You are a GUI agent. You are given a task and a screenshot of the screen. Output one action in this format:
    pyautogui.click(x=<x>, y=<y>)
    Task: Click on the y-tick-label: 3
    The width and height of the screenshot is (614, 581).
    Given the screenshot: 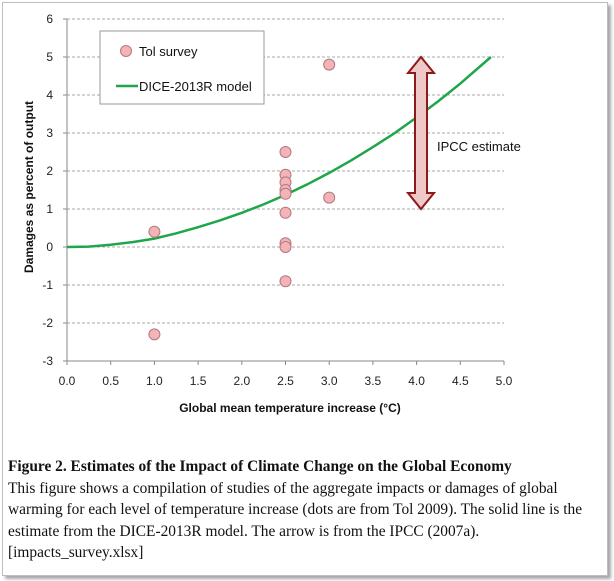 What is the action you would take?
    pyautogui.click(x=49, y=133)
    